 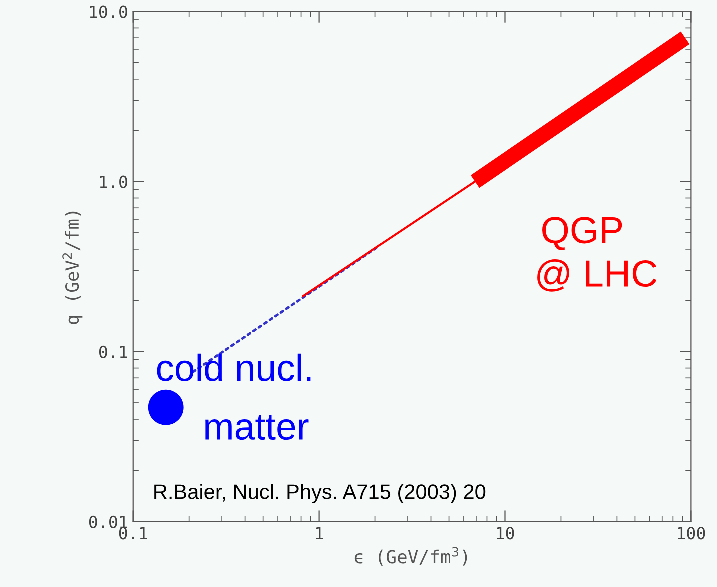 I want to click on x-tick-label: 0.1, so click(x=133, y=533).